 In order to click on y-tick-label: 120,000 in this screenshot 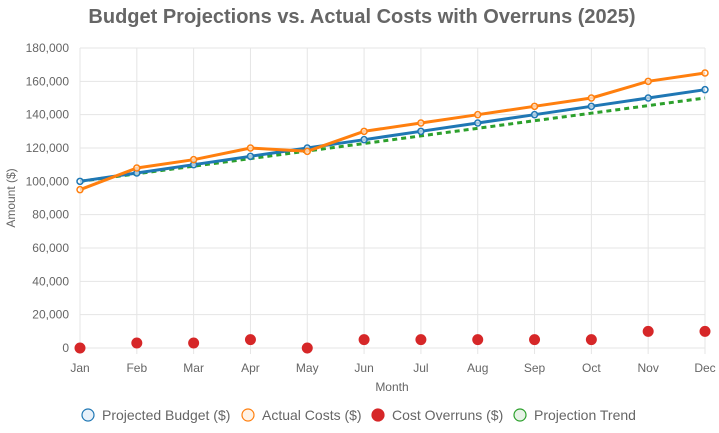, I will do `click(48, 148)`.